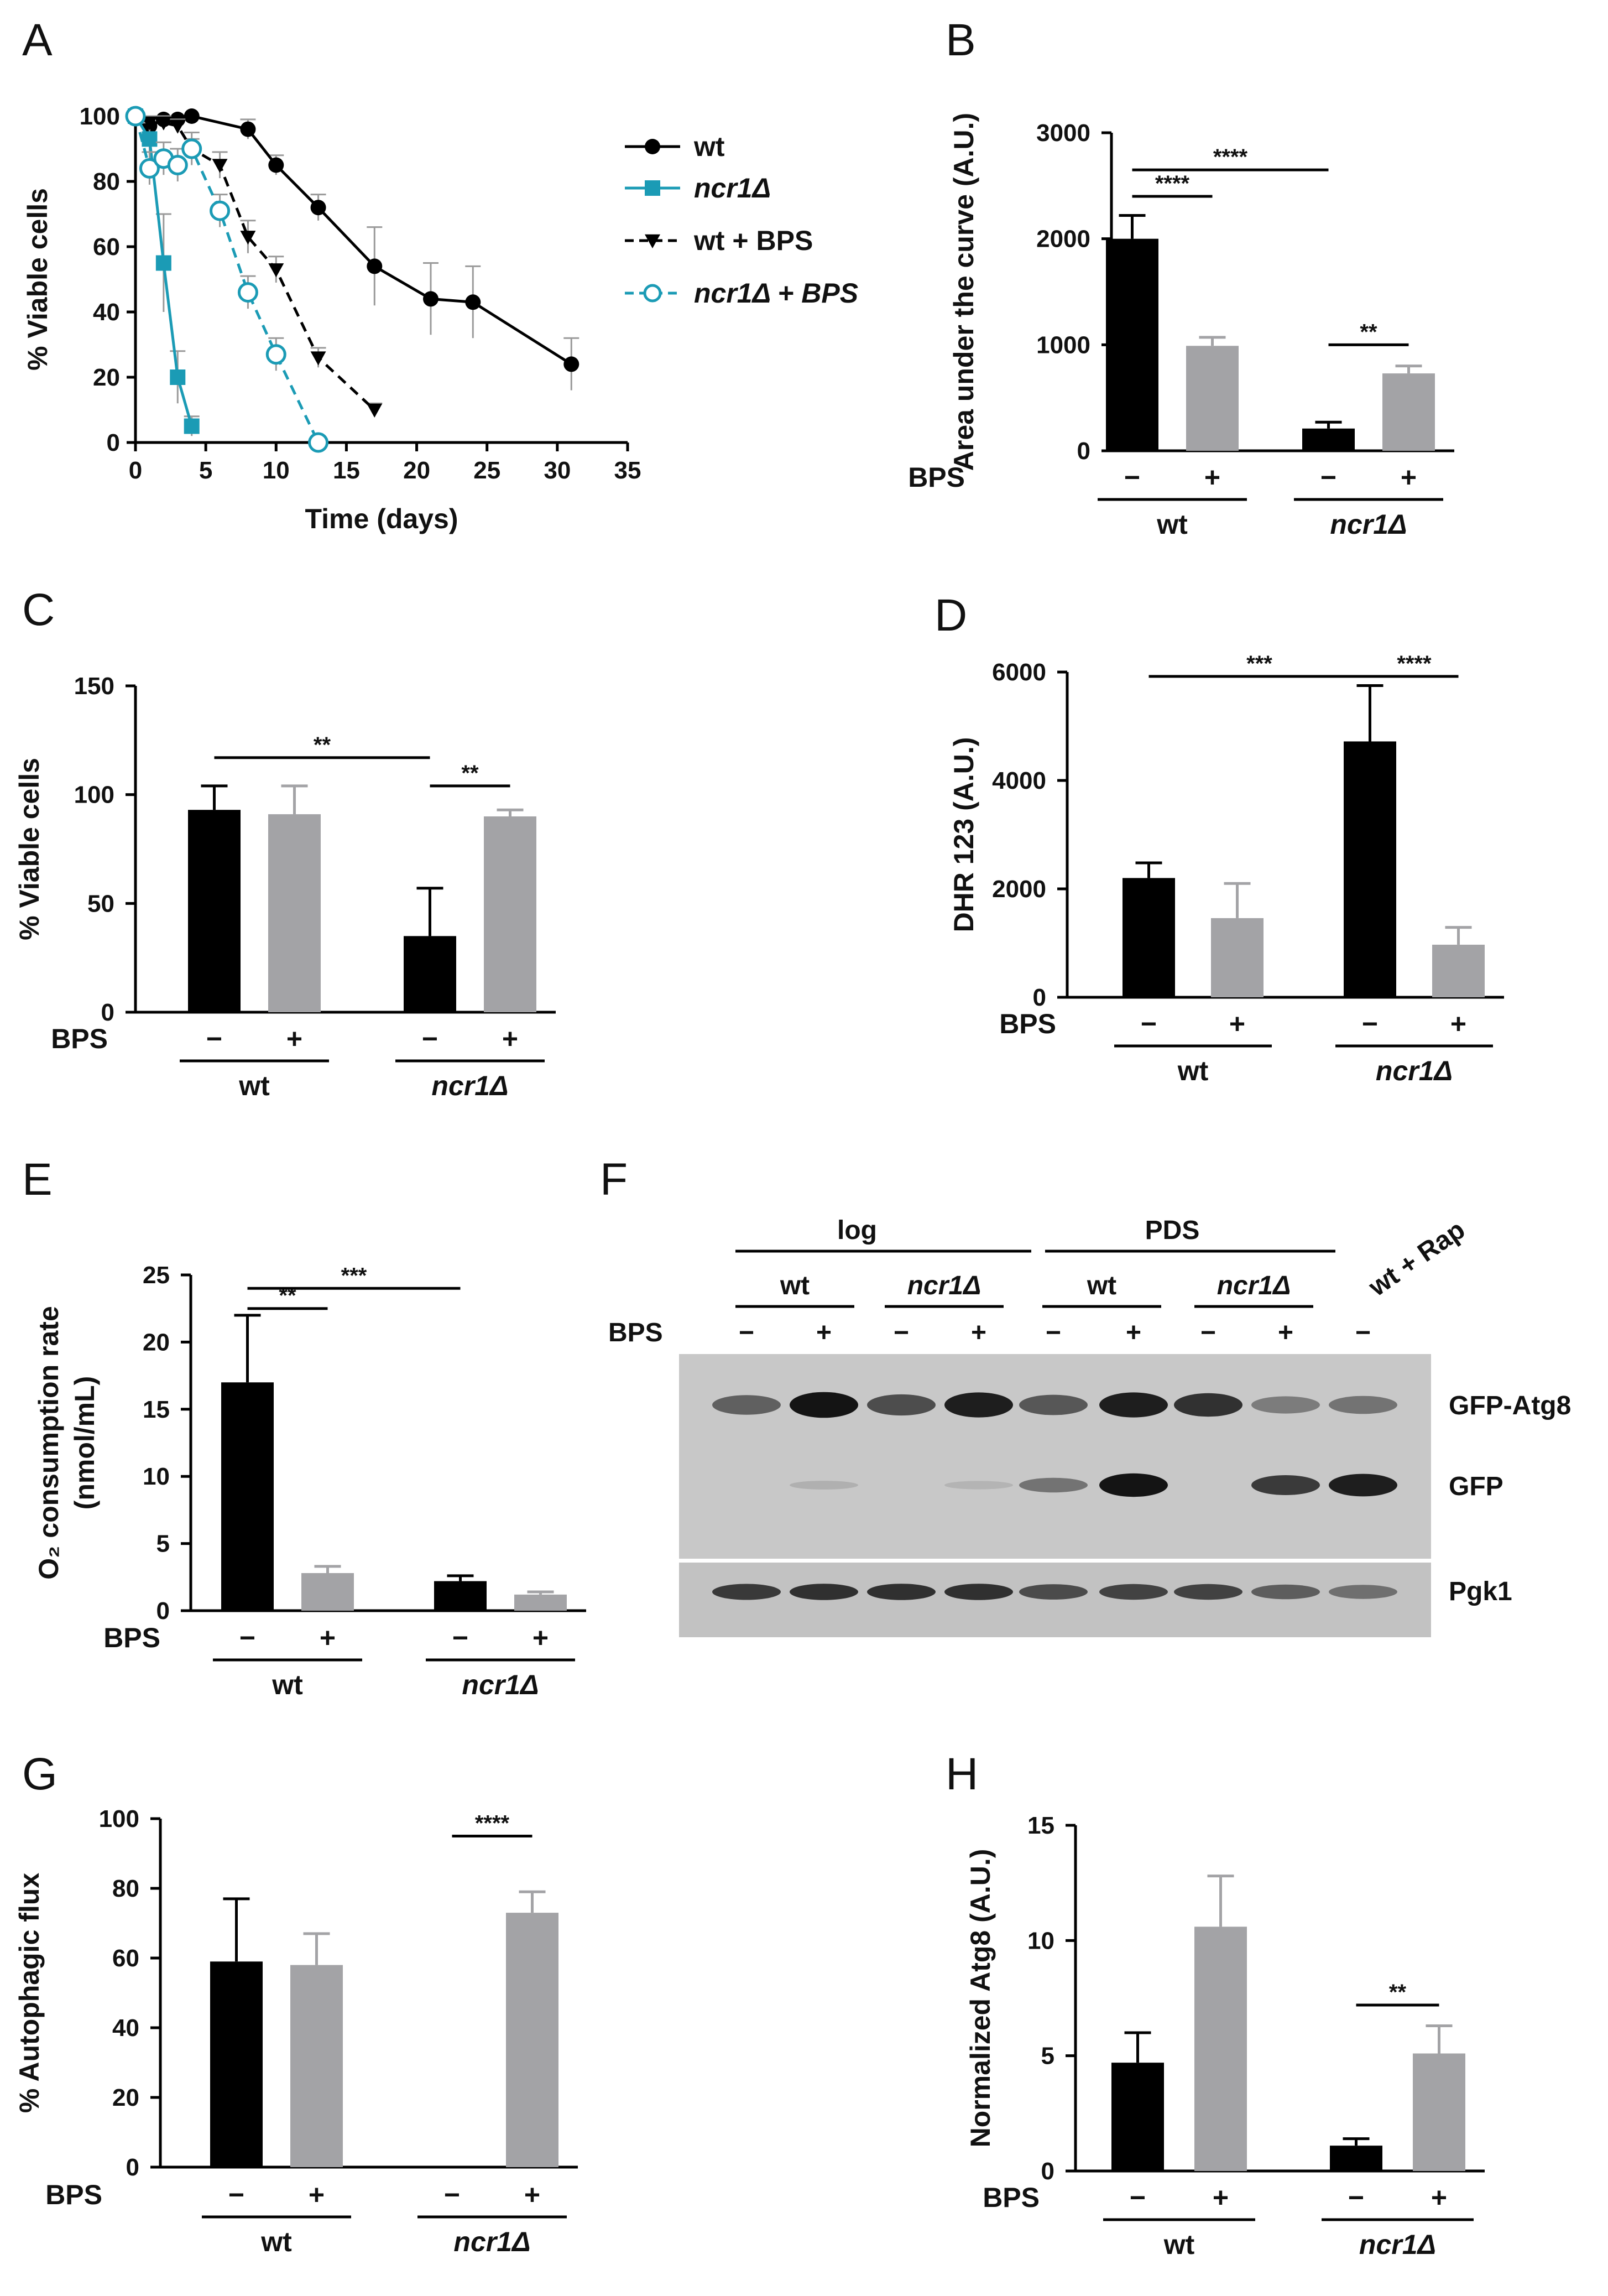 The image size is (1608, 2296). I want to click on panel-letter: D, so click(950, 615).